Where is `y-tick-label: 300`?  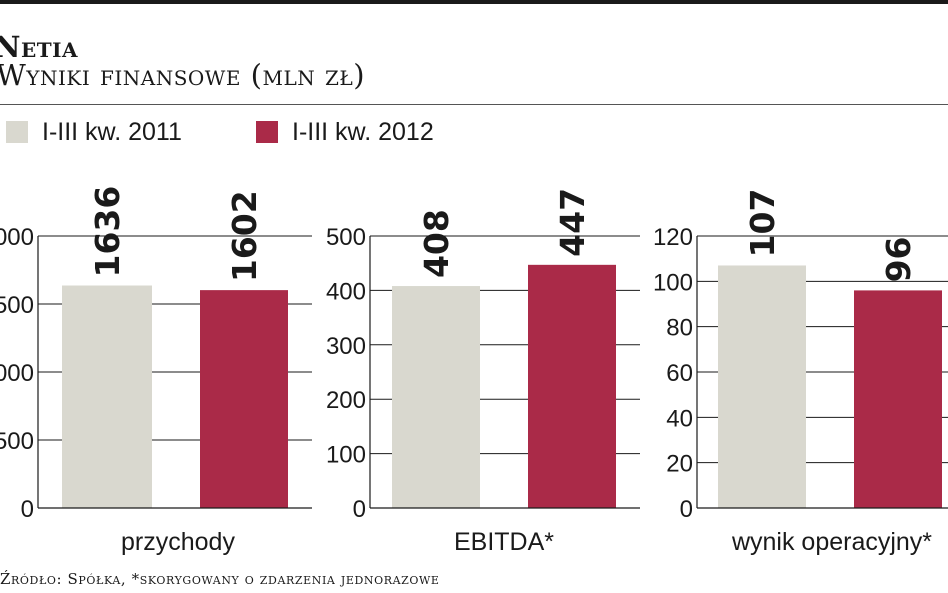 y-tick-label: 300 is located at coordinates (346, 346).